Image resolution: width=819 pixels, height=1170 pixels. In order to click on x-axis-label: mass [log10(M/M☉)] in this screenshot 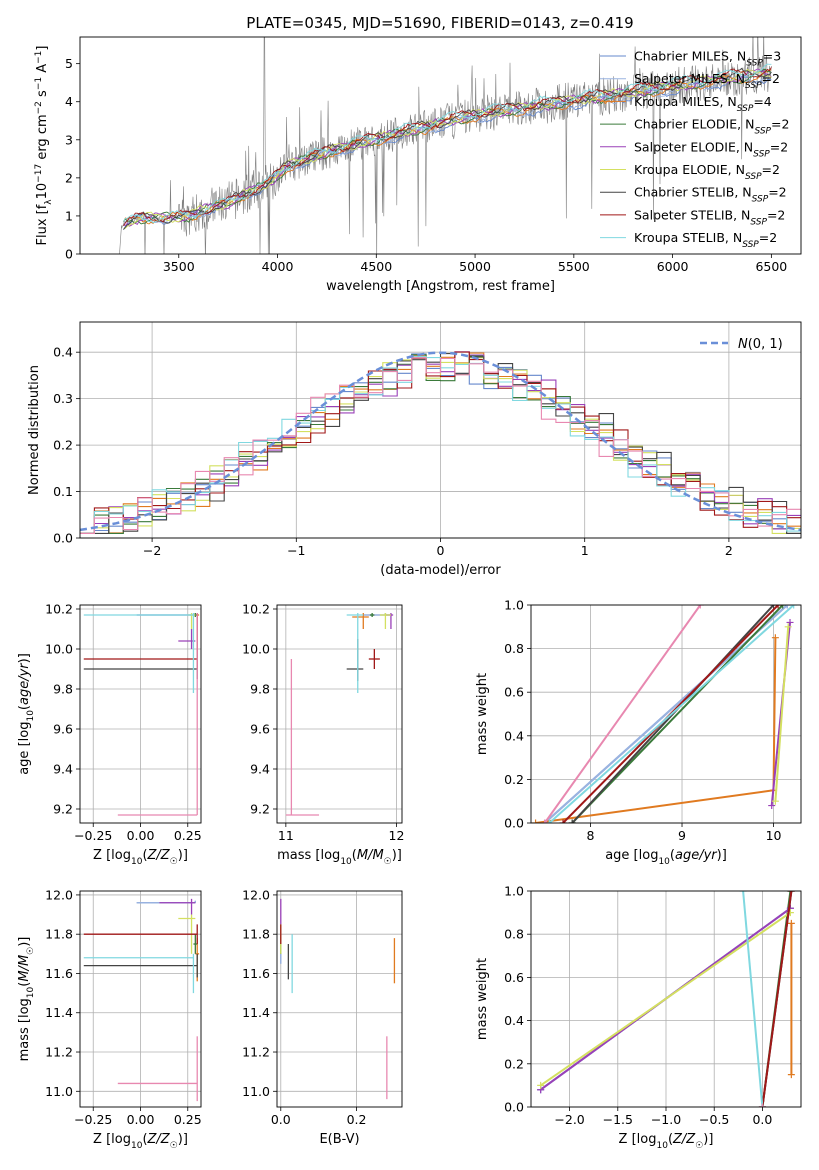, I will do `click(339, 857)`.